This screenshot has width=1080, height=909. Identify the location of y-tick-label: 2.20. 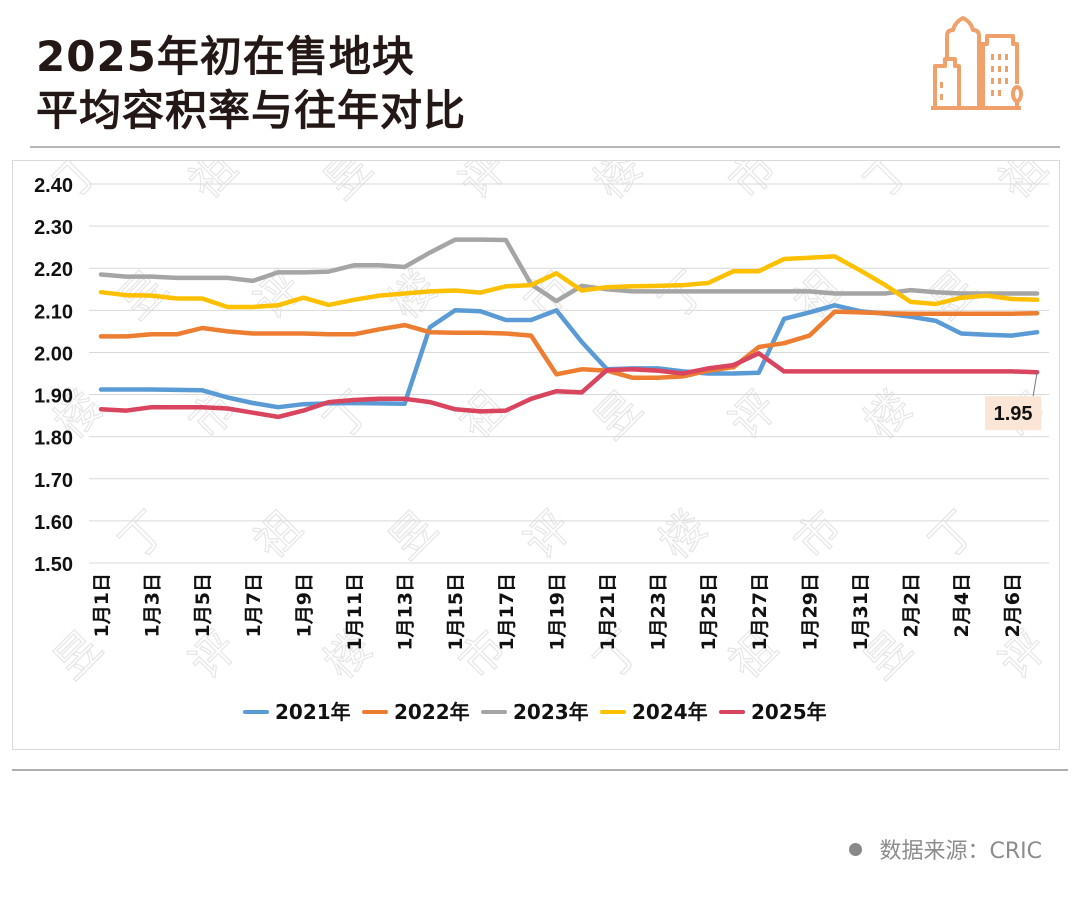
(53, 270).